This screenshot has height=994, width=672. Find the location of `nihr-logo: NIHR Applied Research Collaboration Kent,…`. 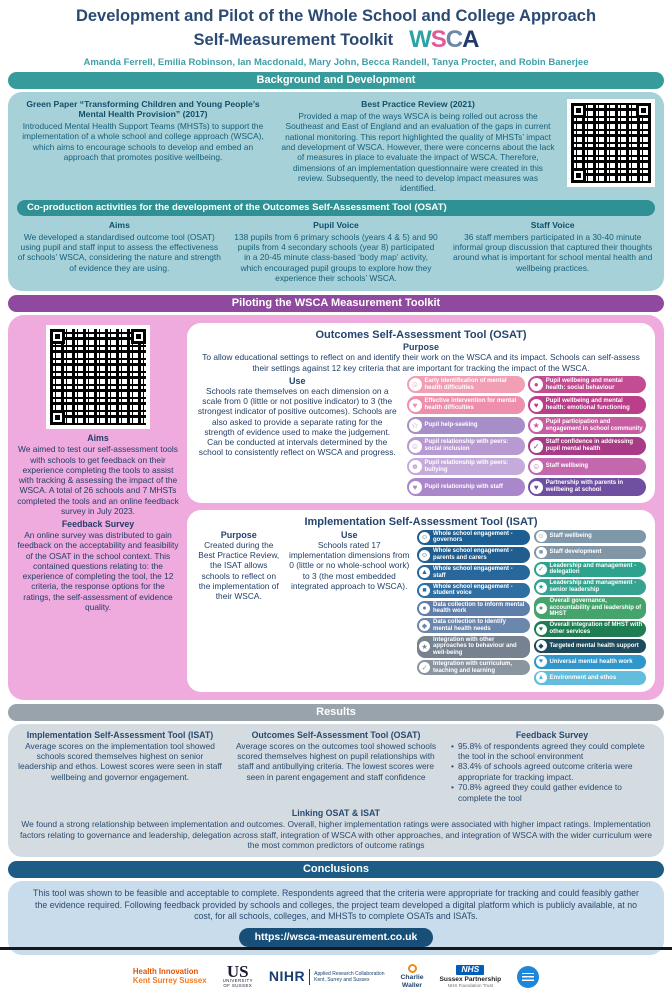

nihr-logo: NIHR Applied Research Collaboration Kent,… is located at coordinates (326, 976).